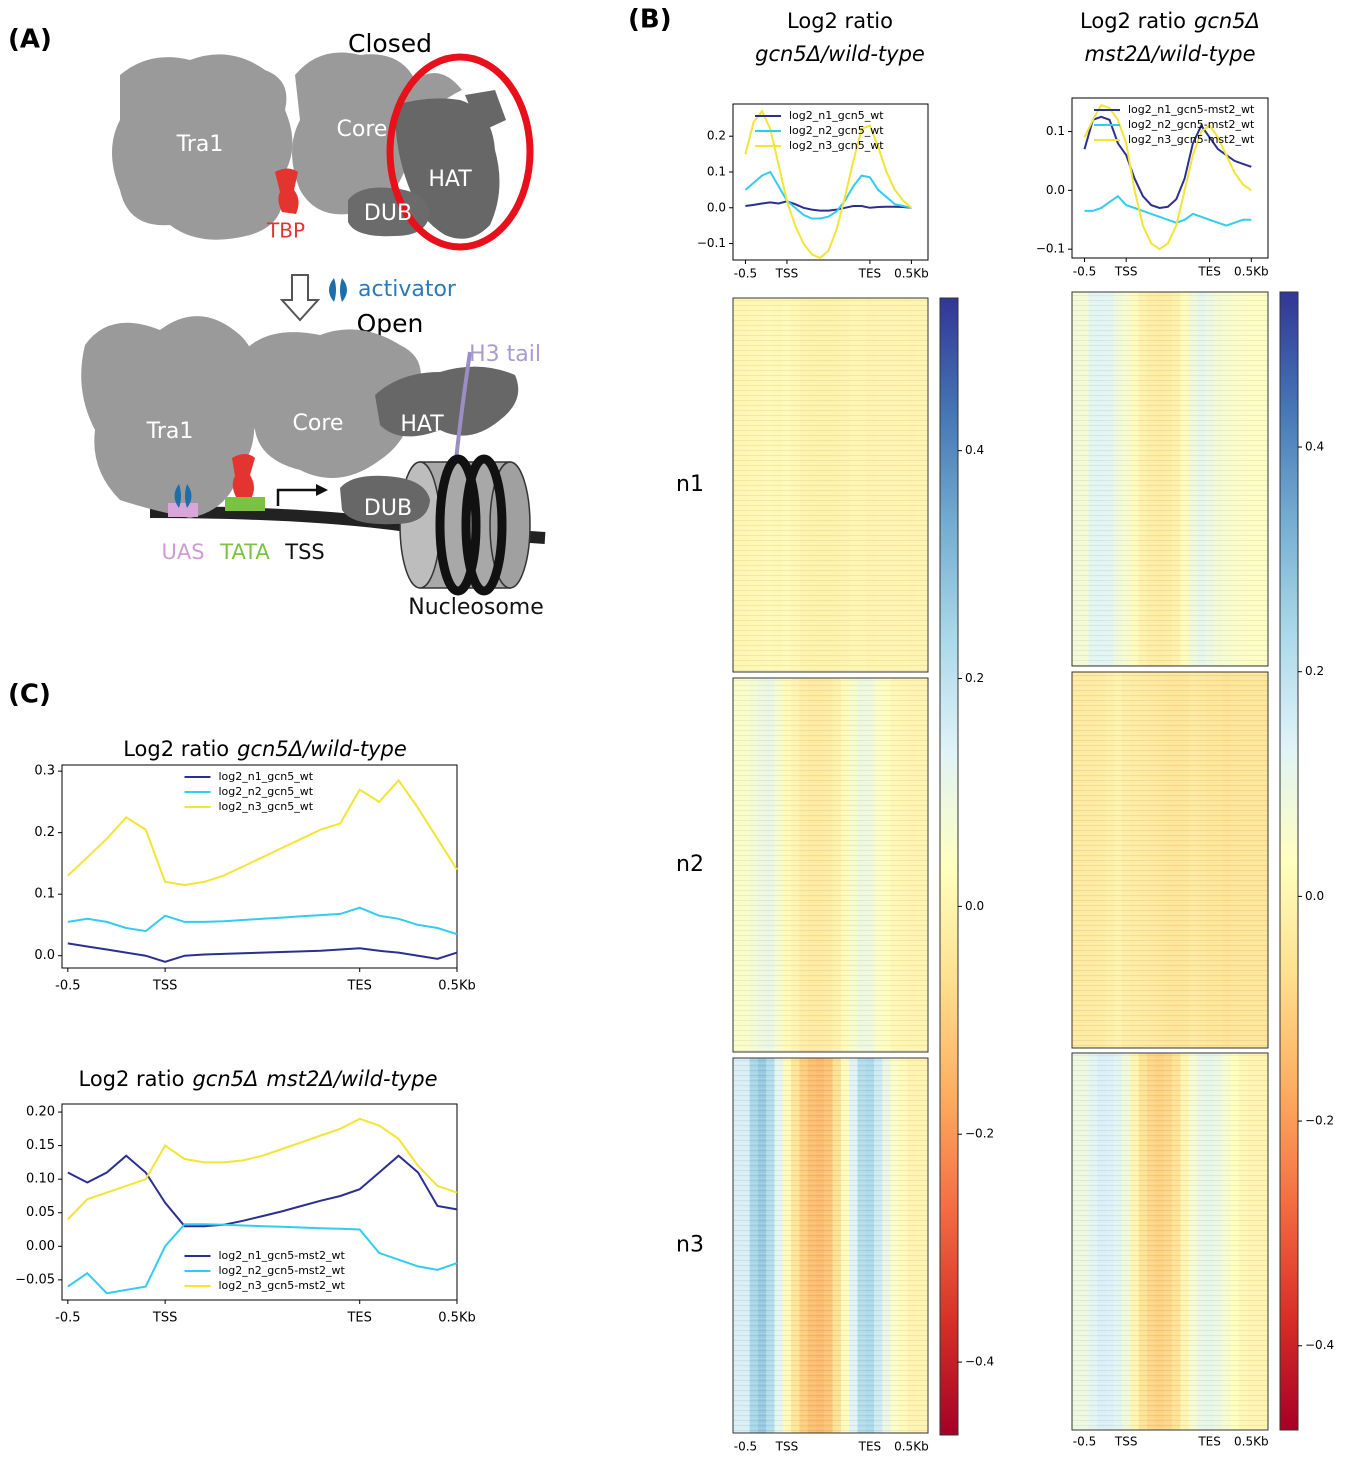  Describe the element at coordinates (282, 1285) in the screenshot. I see `legend-label: log2_n3_gcn5-mst2_wt` at that location.